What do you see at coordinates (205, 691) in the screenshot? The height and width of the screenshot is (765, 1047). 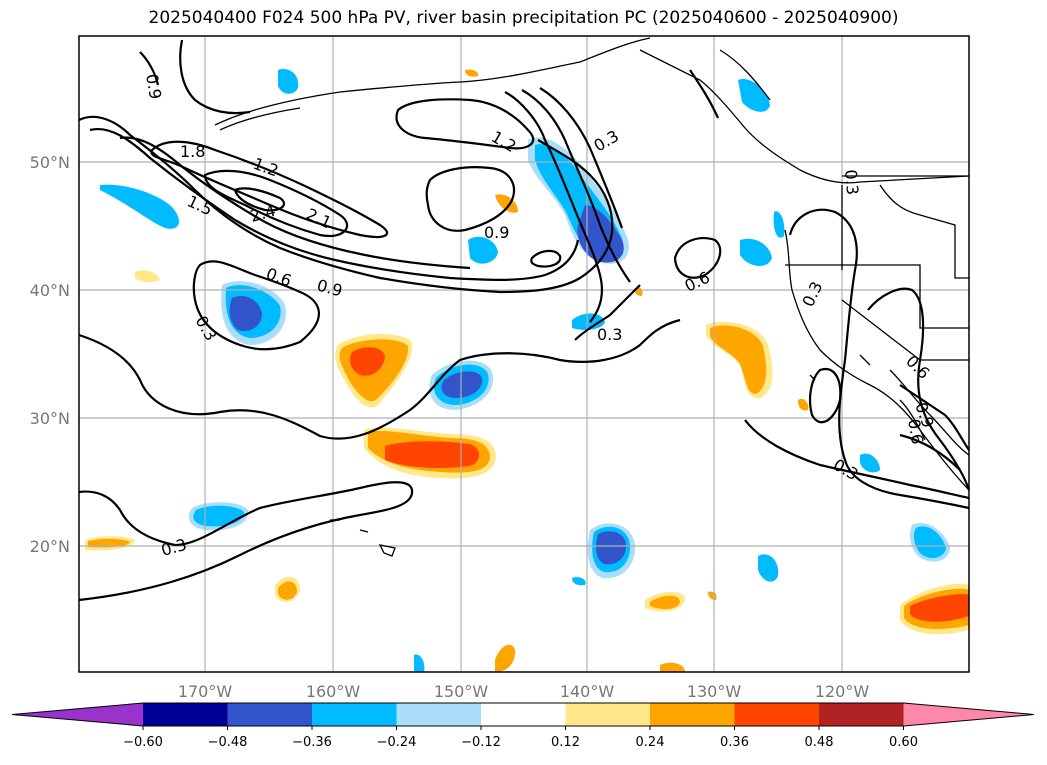 I see `lon-label: 170°W` at bounding box center [205, 691].